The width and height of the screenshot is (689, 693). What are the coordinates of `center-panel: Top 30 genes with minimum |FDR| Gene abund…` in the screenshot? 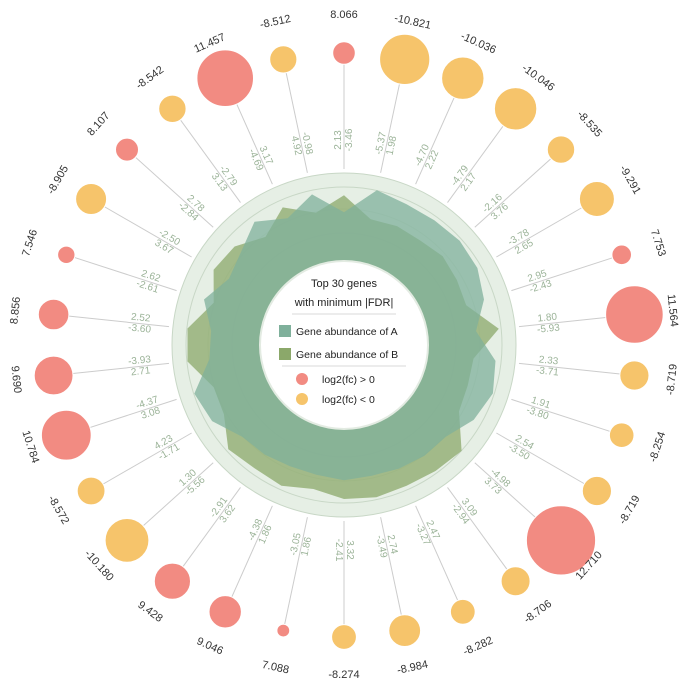 It's located at (344, 345).